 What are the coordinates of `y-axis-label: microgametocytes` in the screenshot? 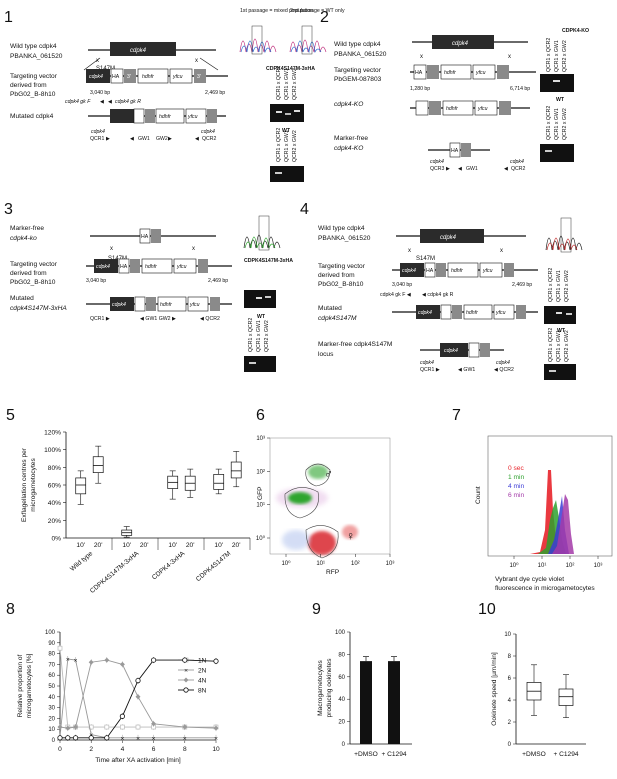 It's located at (33, 485).